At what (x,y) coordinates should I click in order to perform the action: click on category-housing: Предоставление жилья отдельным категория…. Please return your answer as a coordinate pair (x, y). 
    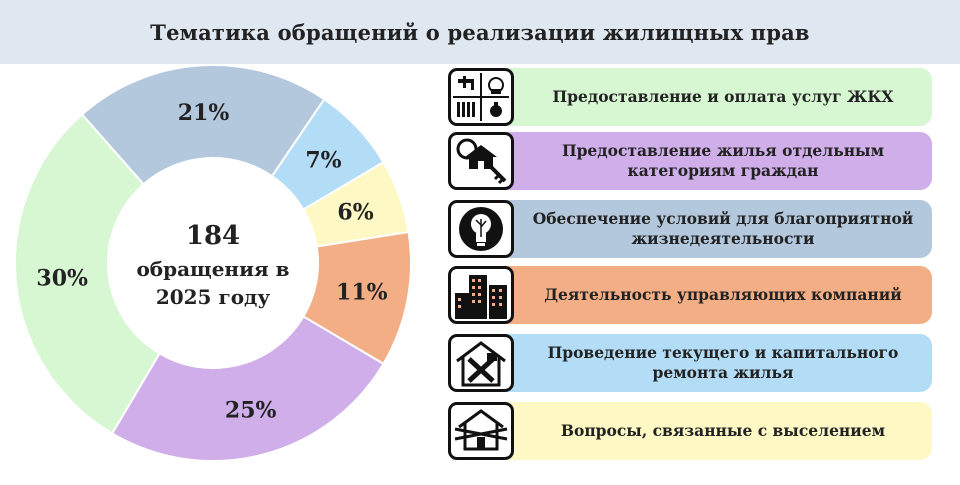
    Looking at the image, I should click on (690, 161).